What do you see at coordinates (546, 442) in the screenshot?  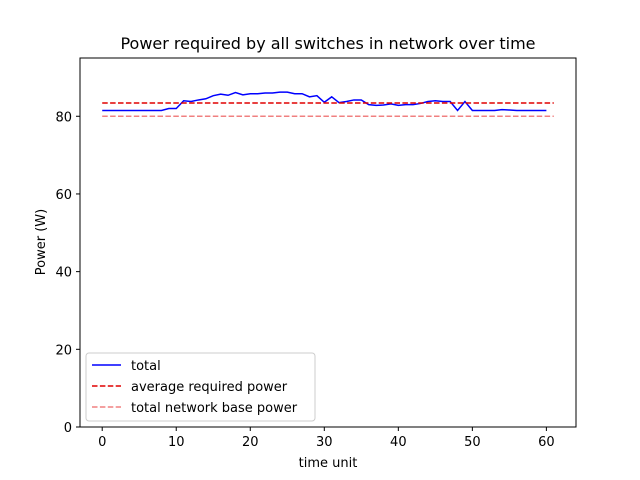 I see `x-tick-label: 60` at bounding box center [546, 442].